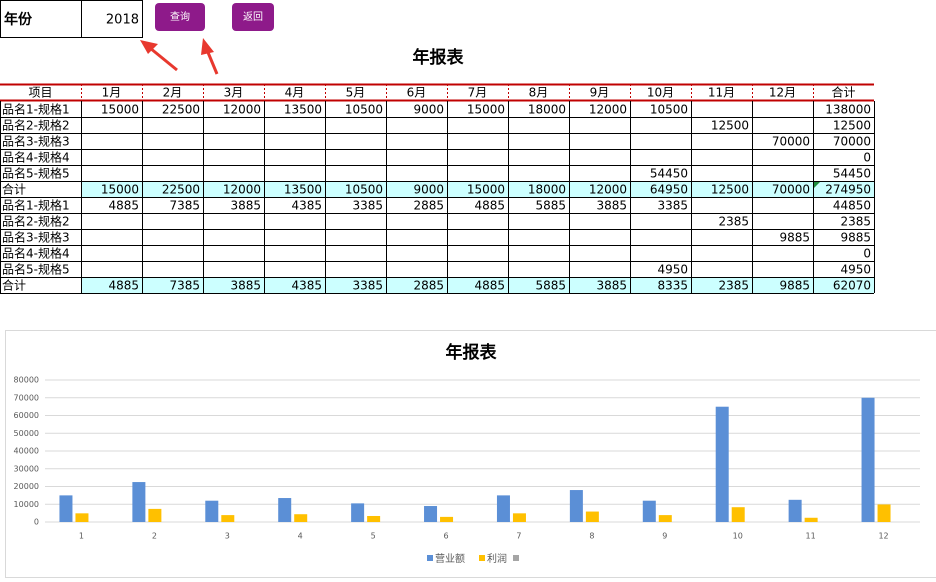 The width and height of the screenshot is (936, 582). What do you see at coordinates (883, 536) in the screenshot?
I see `x-tick-label: 12` at bounding box center [883, 536].